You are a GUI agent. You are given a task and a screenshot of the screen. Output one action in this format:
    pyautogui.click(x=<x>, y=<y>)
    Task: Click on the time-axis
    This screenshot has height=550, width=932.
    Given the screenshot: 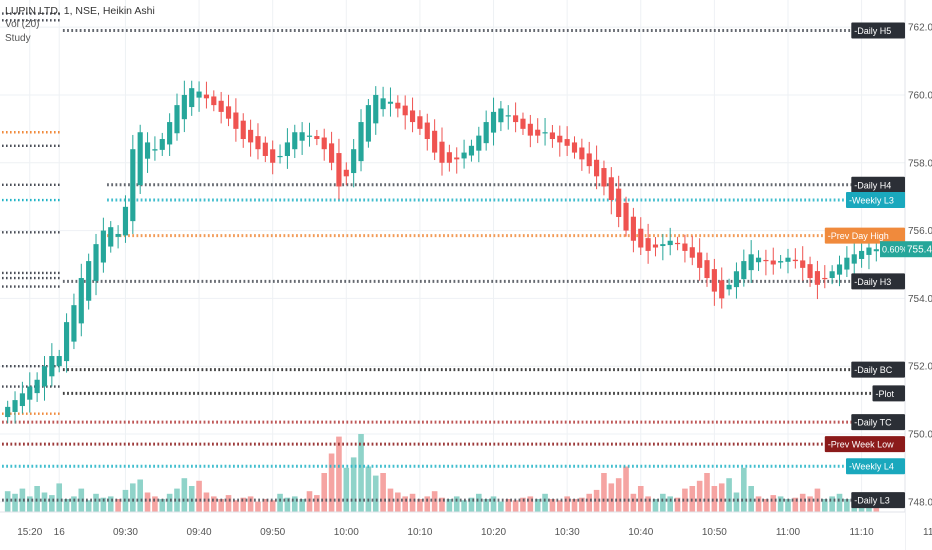 What is the action you would take?
    pyautogui.click(x=452, y=531)
    